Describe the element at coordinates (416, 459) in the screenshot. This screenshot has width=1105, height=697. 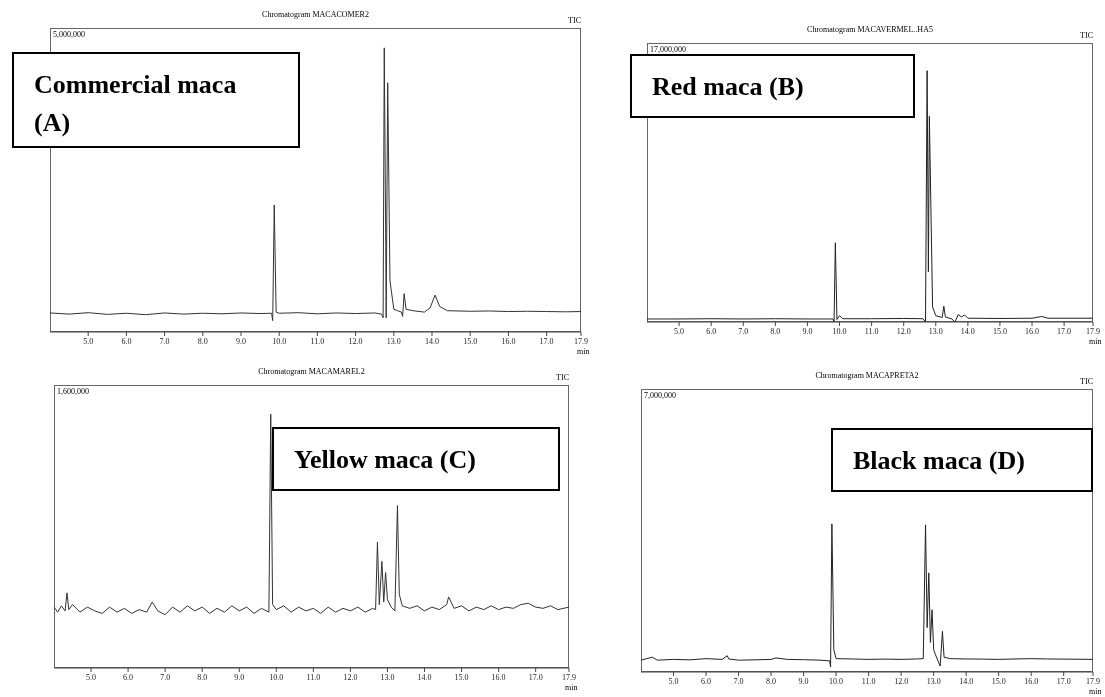
I see `label-box: Yellow maca (C)` at that location.